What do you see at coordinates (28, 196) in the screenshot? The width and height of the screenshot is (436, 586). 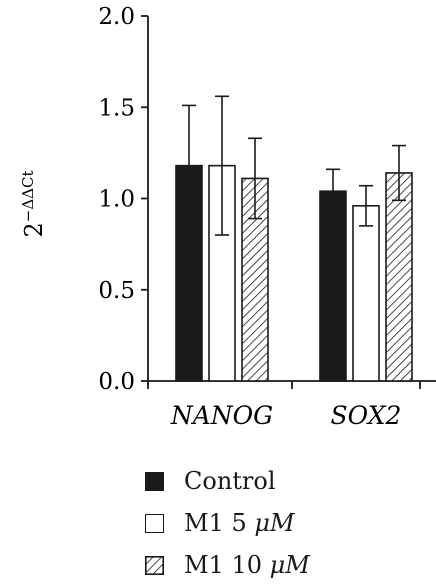 I see `y-axis-label-exponent: −ΔΔCt` at bounding box center [28, 196].